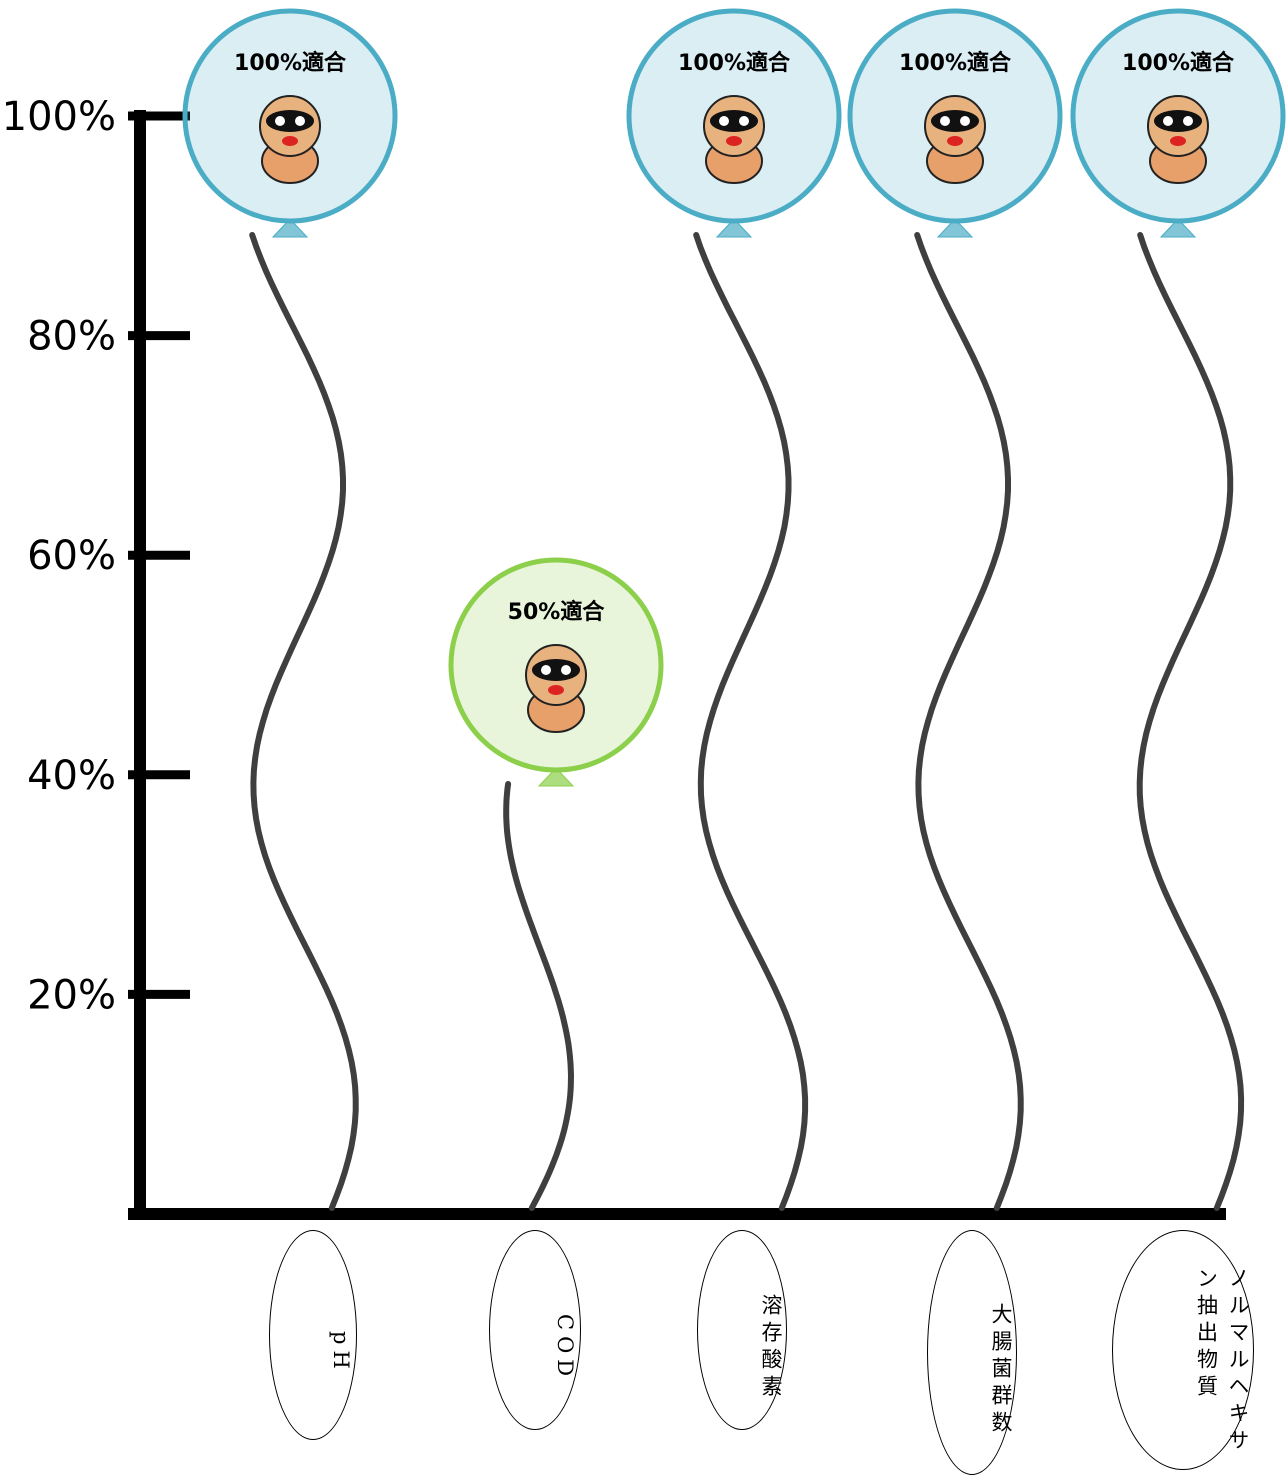 The width and height of the screenshot is (1287, 1478). Describe the element at coordinates (535, 1330) in the screenshot. I see `category-label: COD` at that location.